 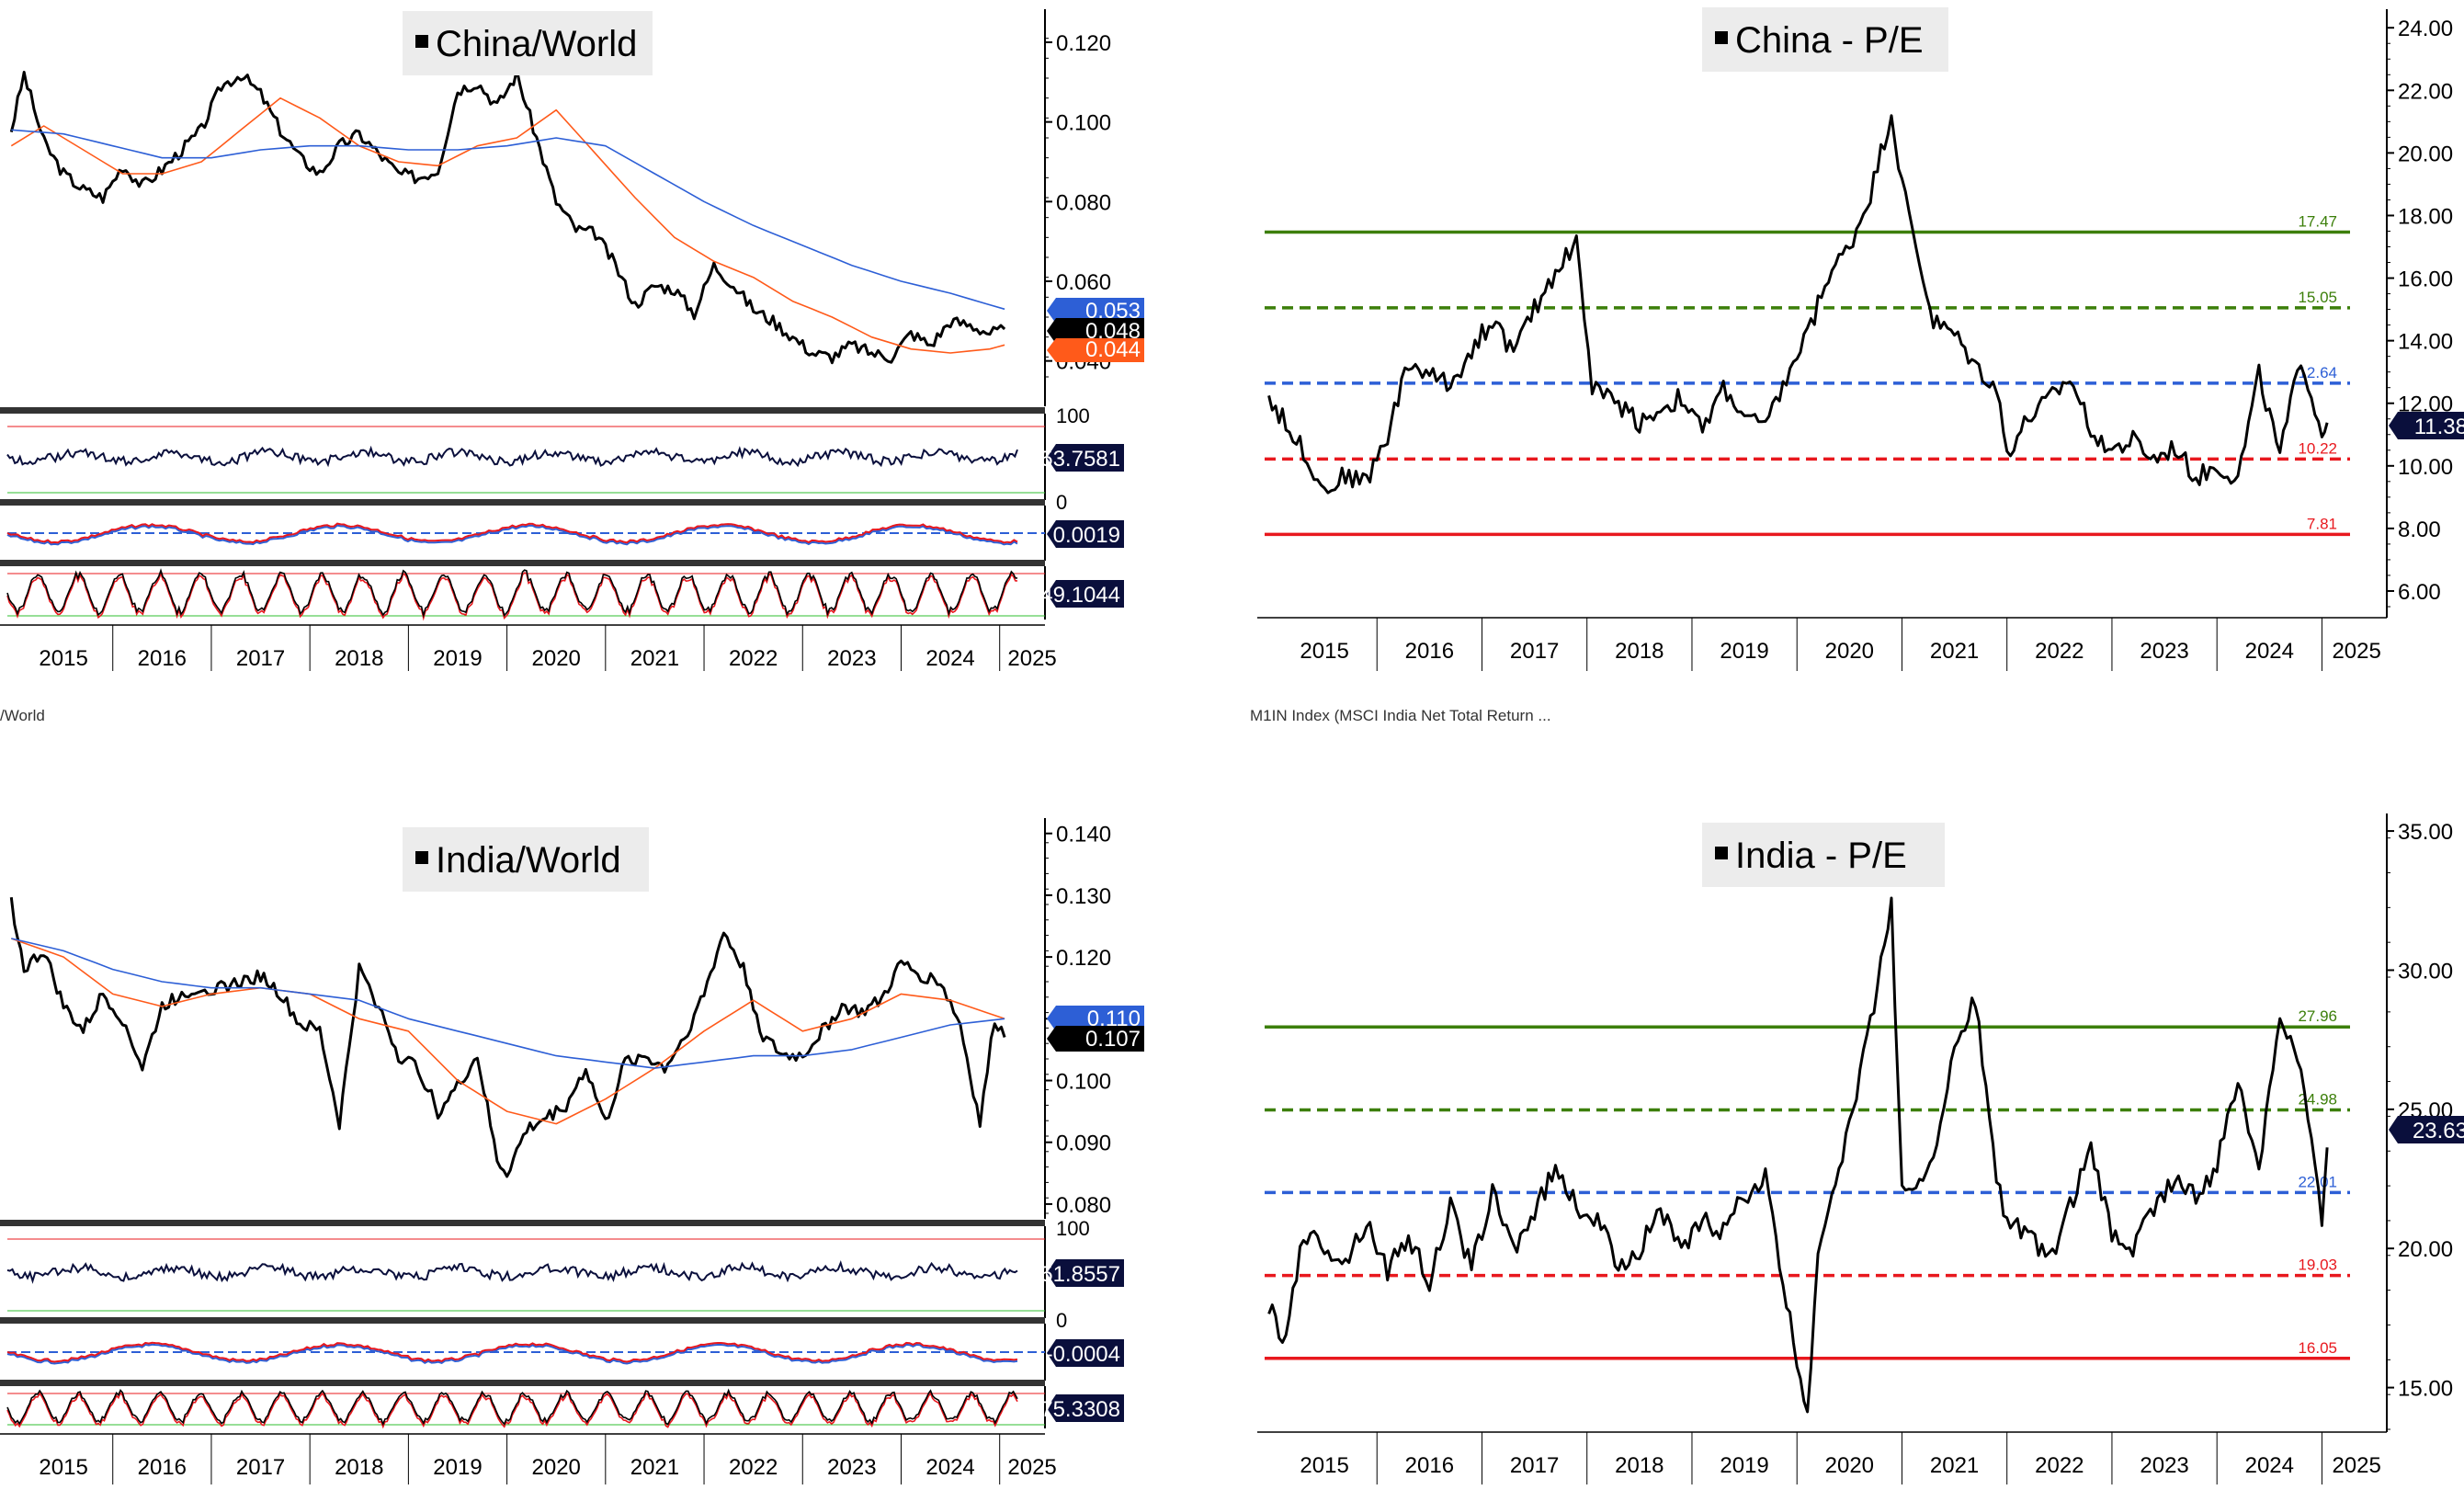 I want to click on level-label: 10.22, so click(x=2317, y=448).